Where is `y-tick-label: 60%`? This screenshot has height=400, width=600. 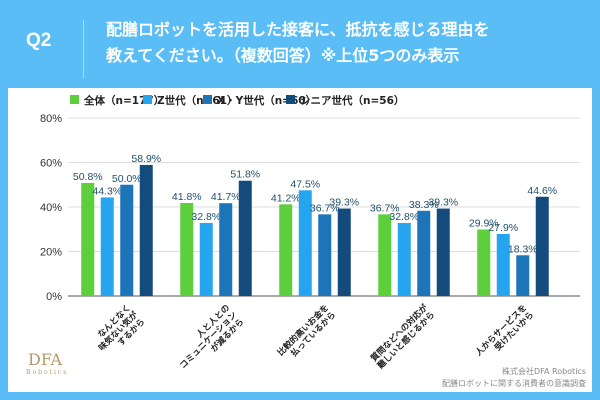
y-tick-label: 60% is located at coordinates (51, 164).